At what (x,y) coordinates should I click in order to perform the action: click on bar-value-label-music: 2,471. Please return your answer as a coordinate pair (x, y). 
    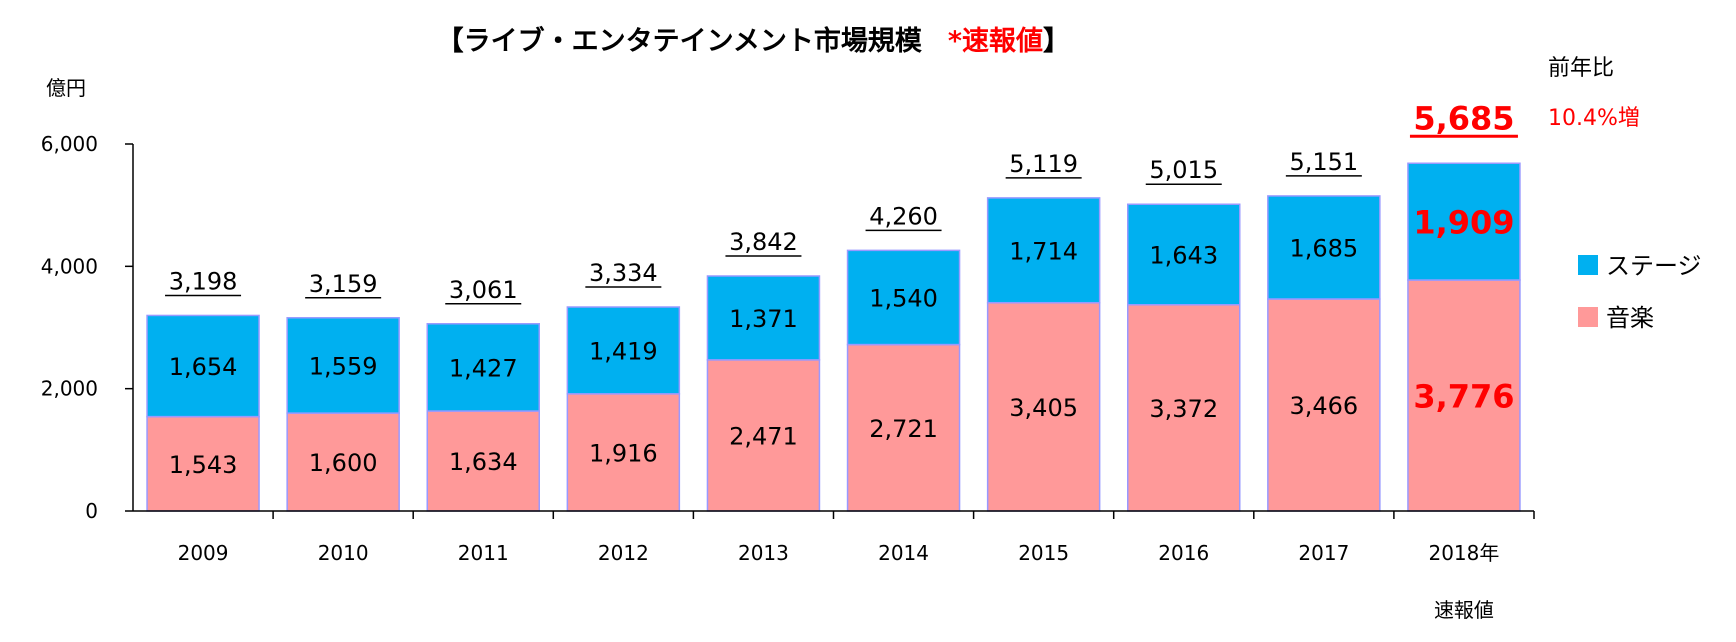
    Looking at the image, I should click on (763, 436).